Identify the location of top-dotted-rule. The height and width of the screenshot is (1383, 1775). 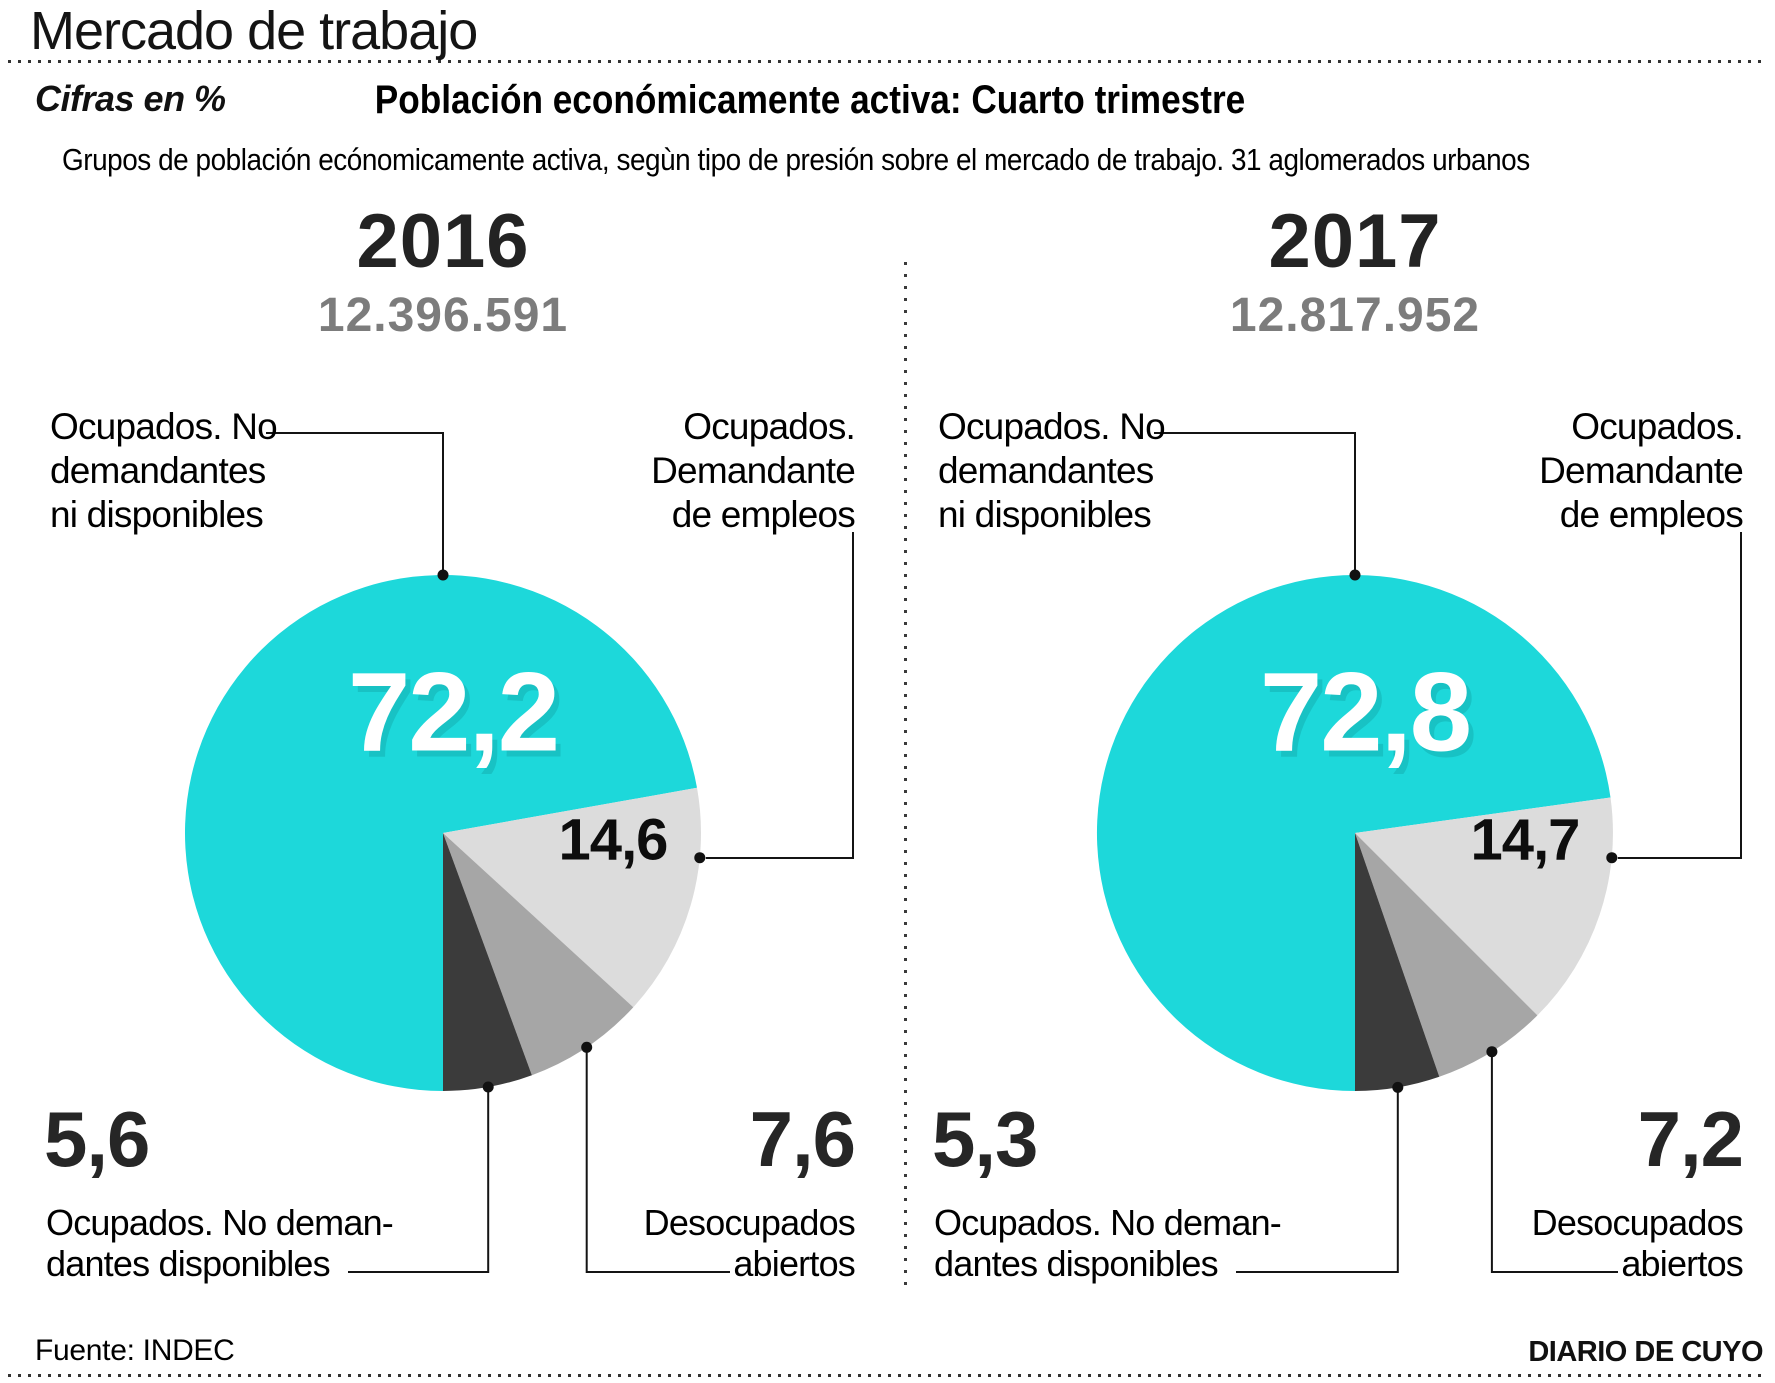
(887, 61).